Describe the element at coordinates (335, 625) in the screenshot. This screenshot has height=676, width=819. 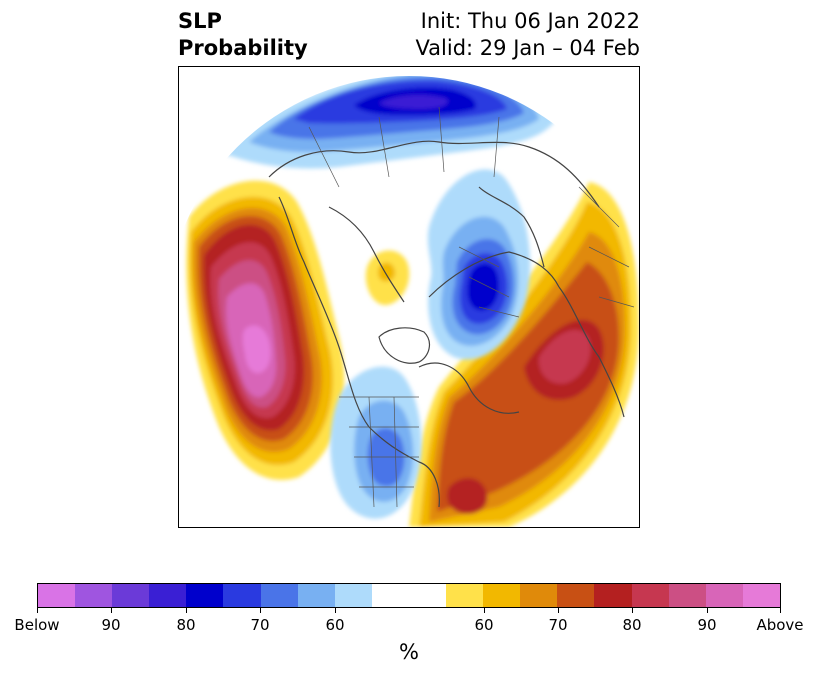
I see `colorbar-label-below-60: 60` at that location.